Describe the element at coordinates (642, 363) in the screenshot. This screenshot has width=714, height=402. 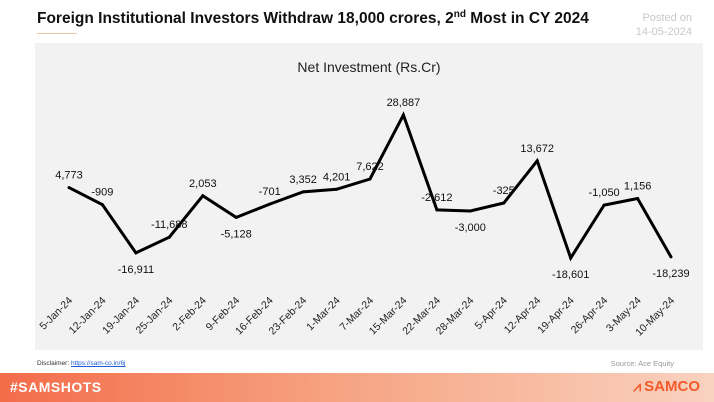
I see `source-note: Source: Ace Equity` at that location.